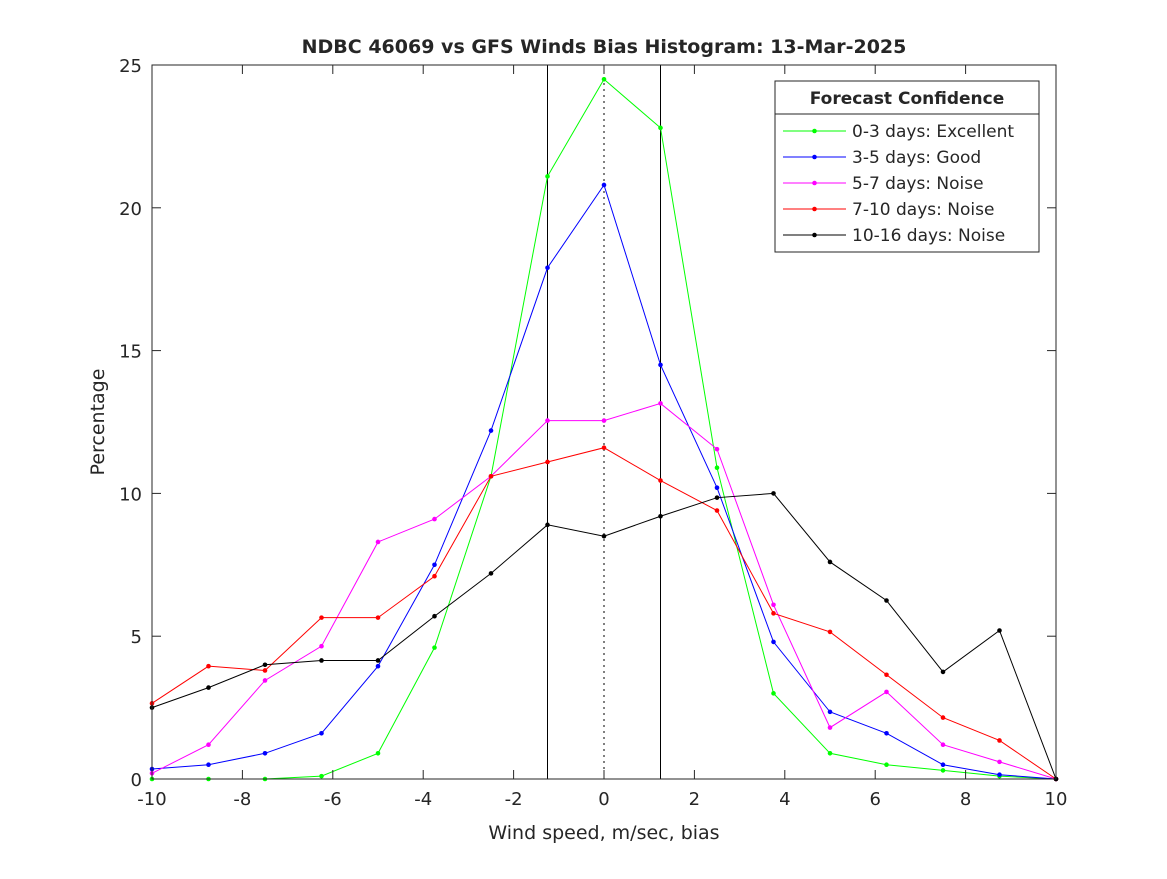 This screenshot has width=1167, height=879. What do you see at coordinates (603, 799) in the screenshot?
I see `x-tick-label: 0` at bounding box center [603, 799].